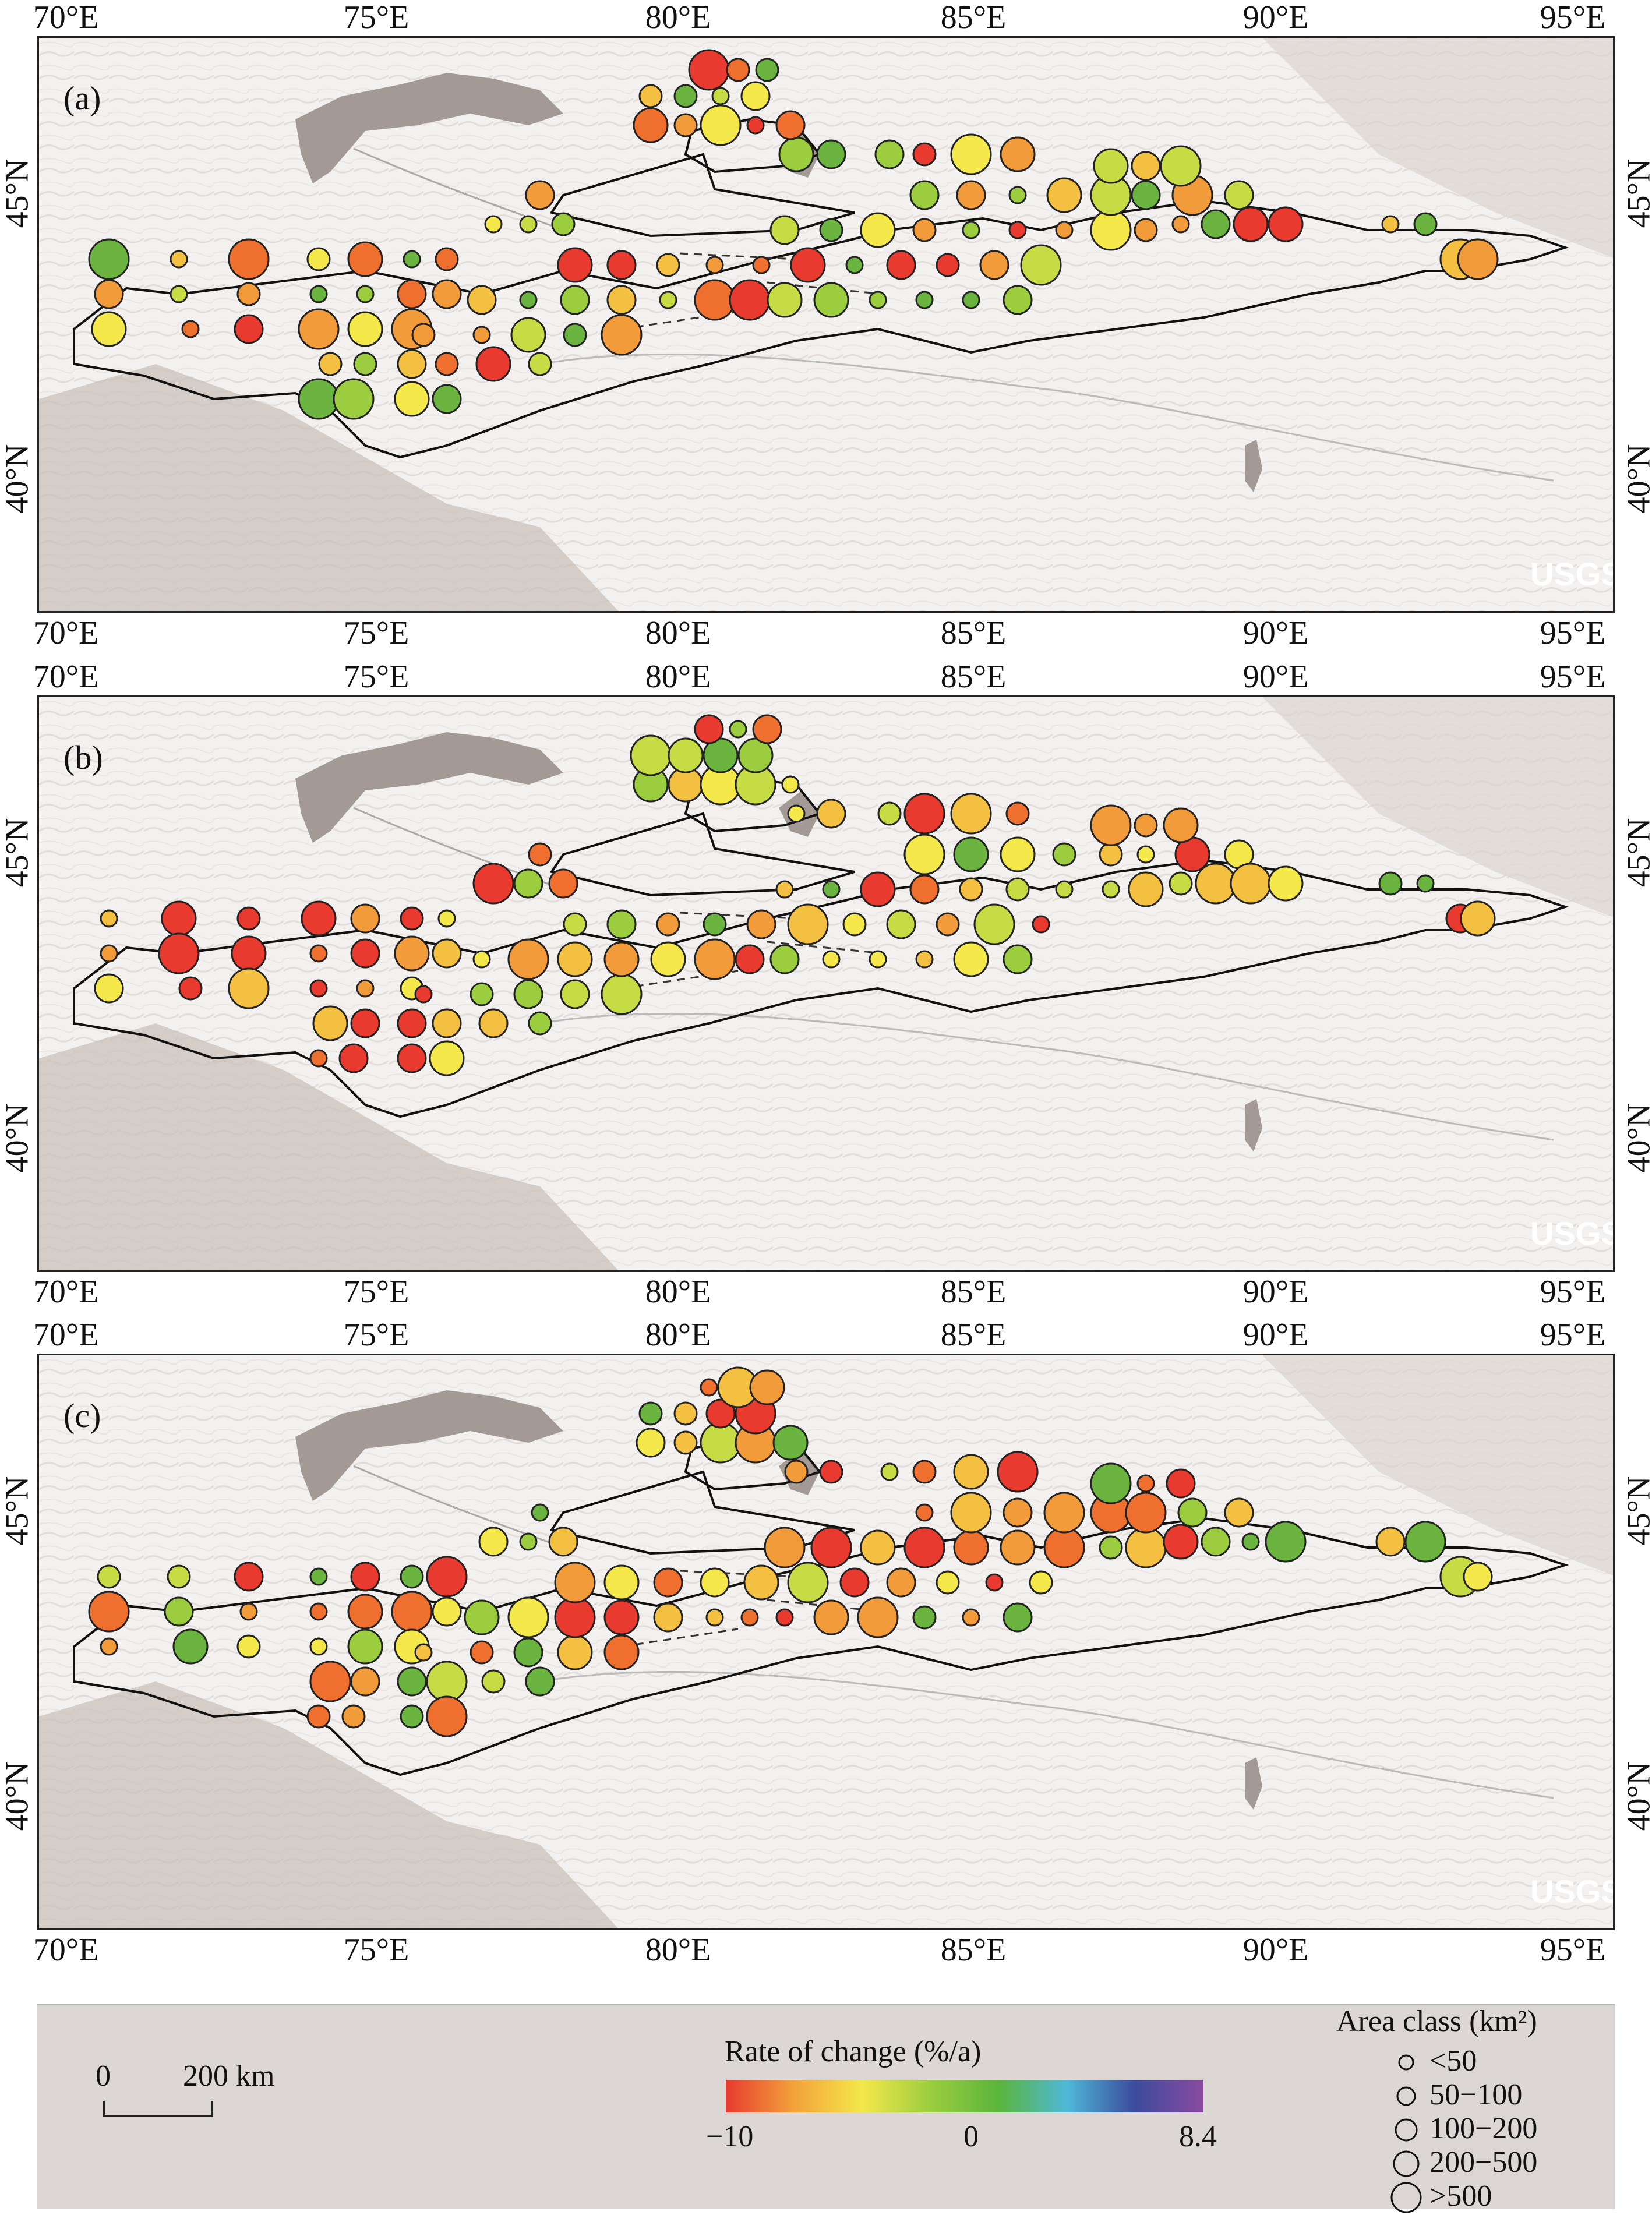 This screenshot has width=1652, height=2215. What do you see at coordinates (678, 1335) in the screenshot?
I see `lon-label-top: 80°E` at bounding box center [678, 1335].